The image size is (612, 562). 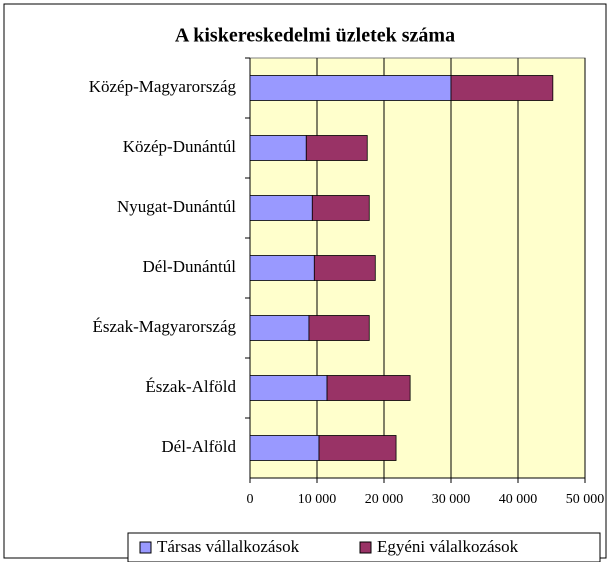 I want to click on y-tick-label: Észak-Magyarország, so click(x=165, y=326).